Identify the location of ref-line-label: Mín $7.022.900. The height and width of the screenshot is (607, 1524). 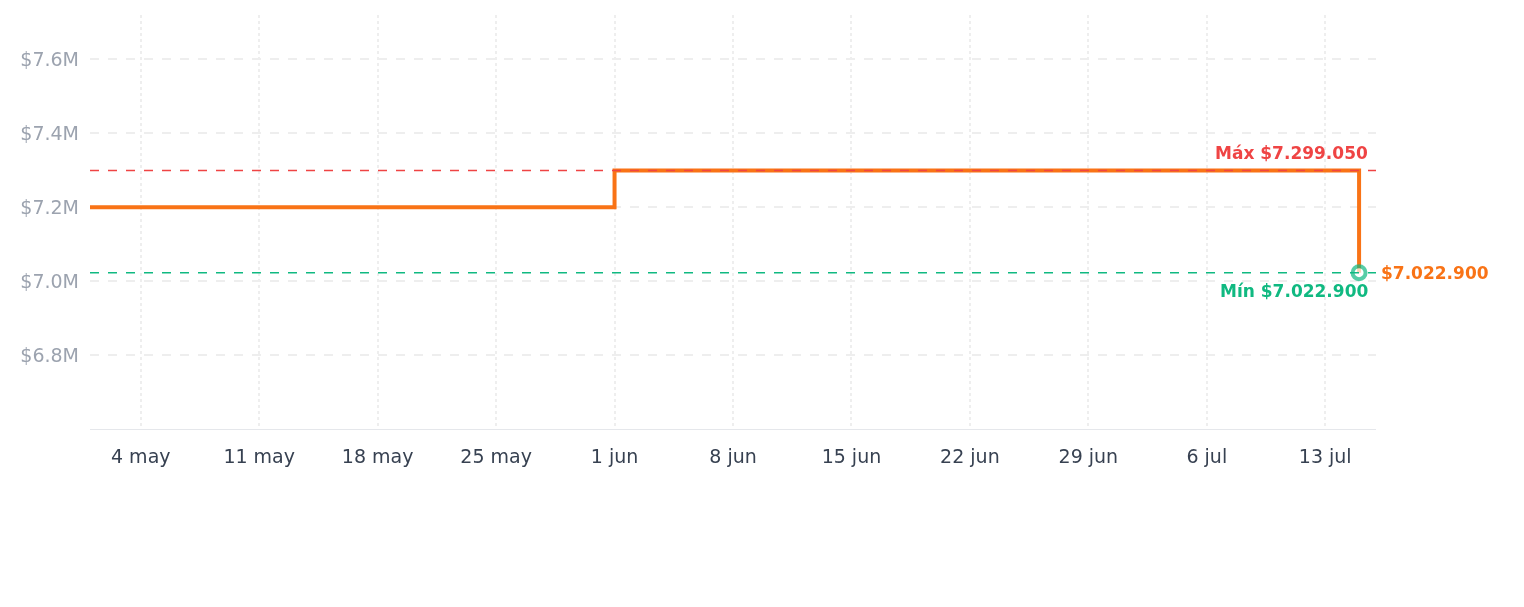
(1294, 291).